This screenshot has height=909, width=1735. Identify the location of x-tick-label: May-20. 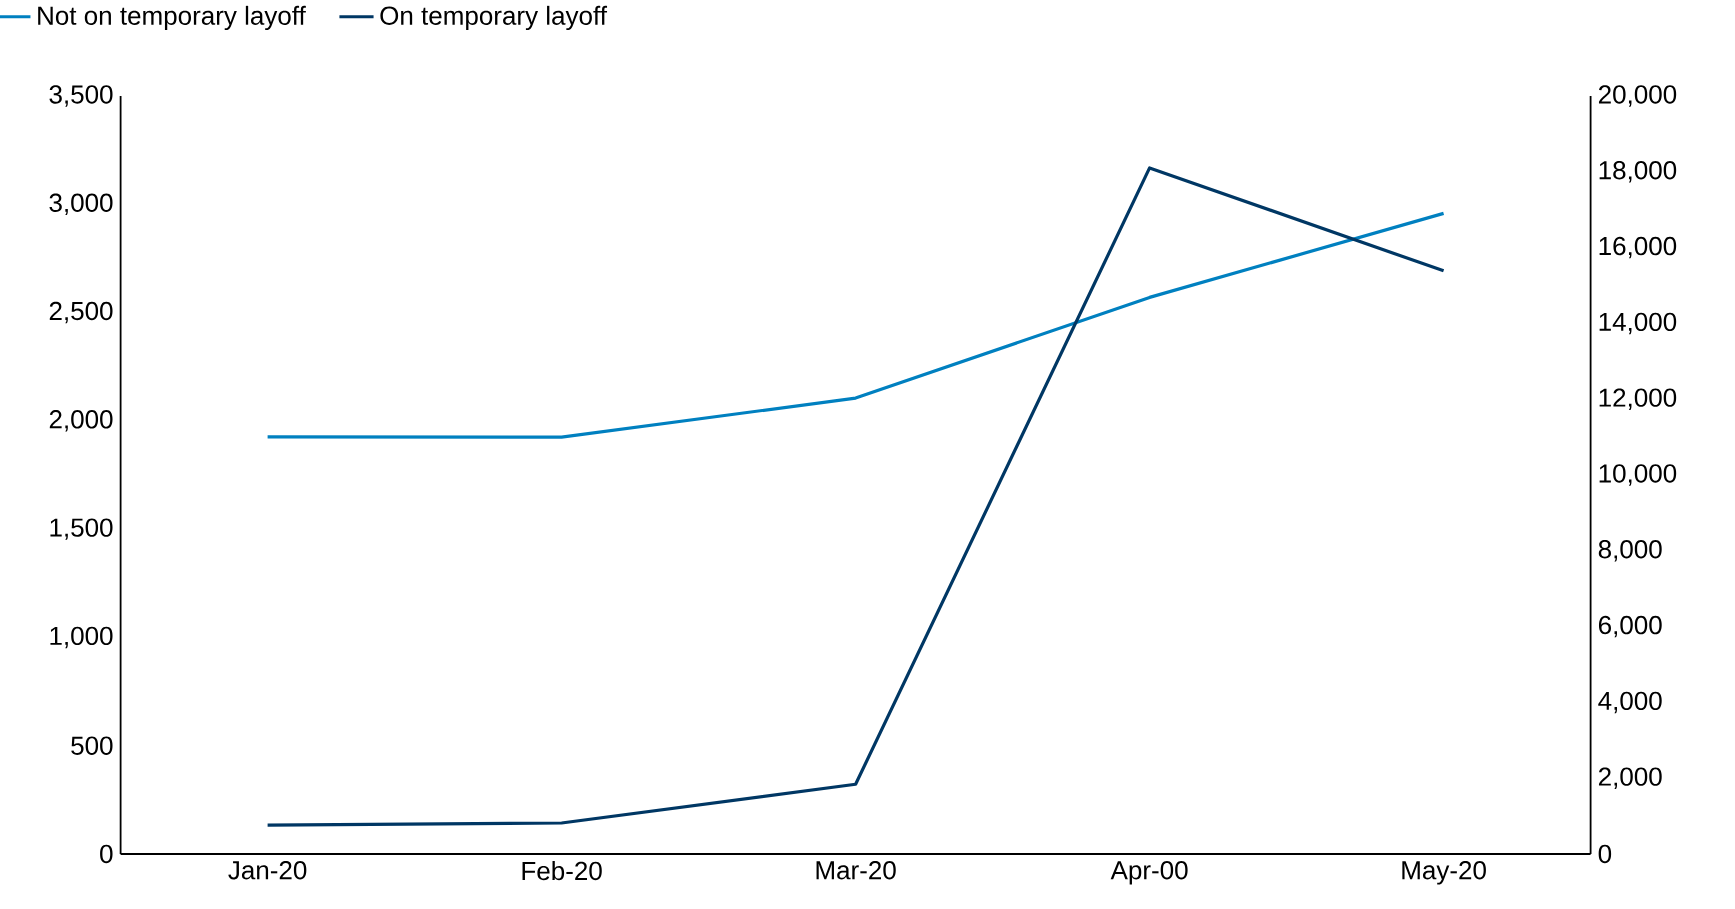
(1444, 873).